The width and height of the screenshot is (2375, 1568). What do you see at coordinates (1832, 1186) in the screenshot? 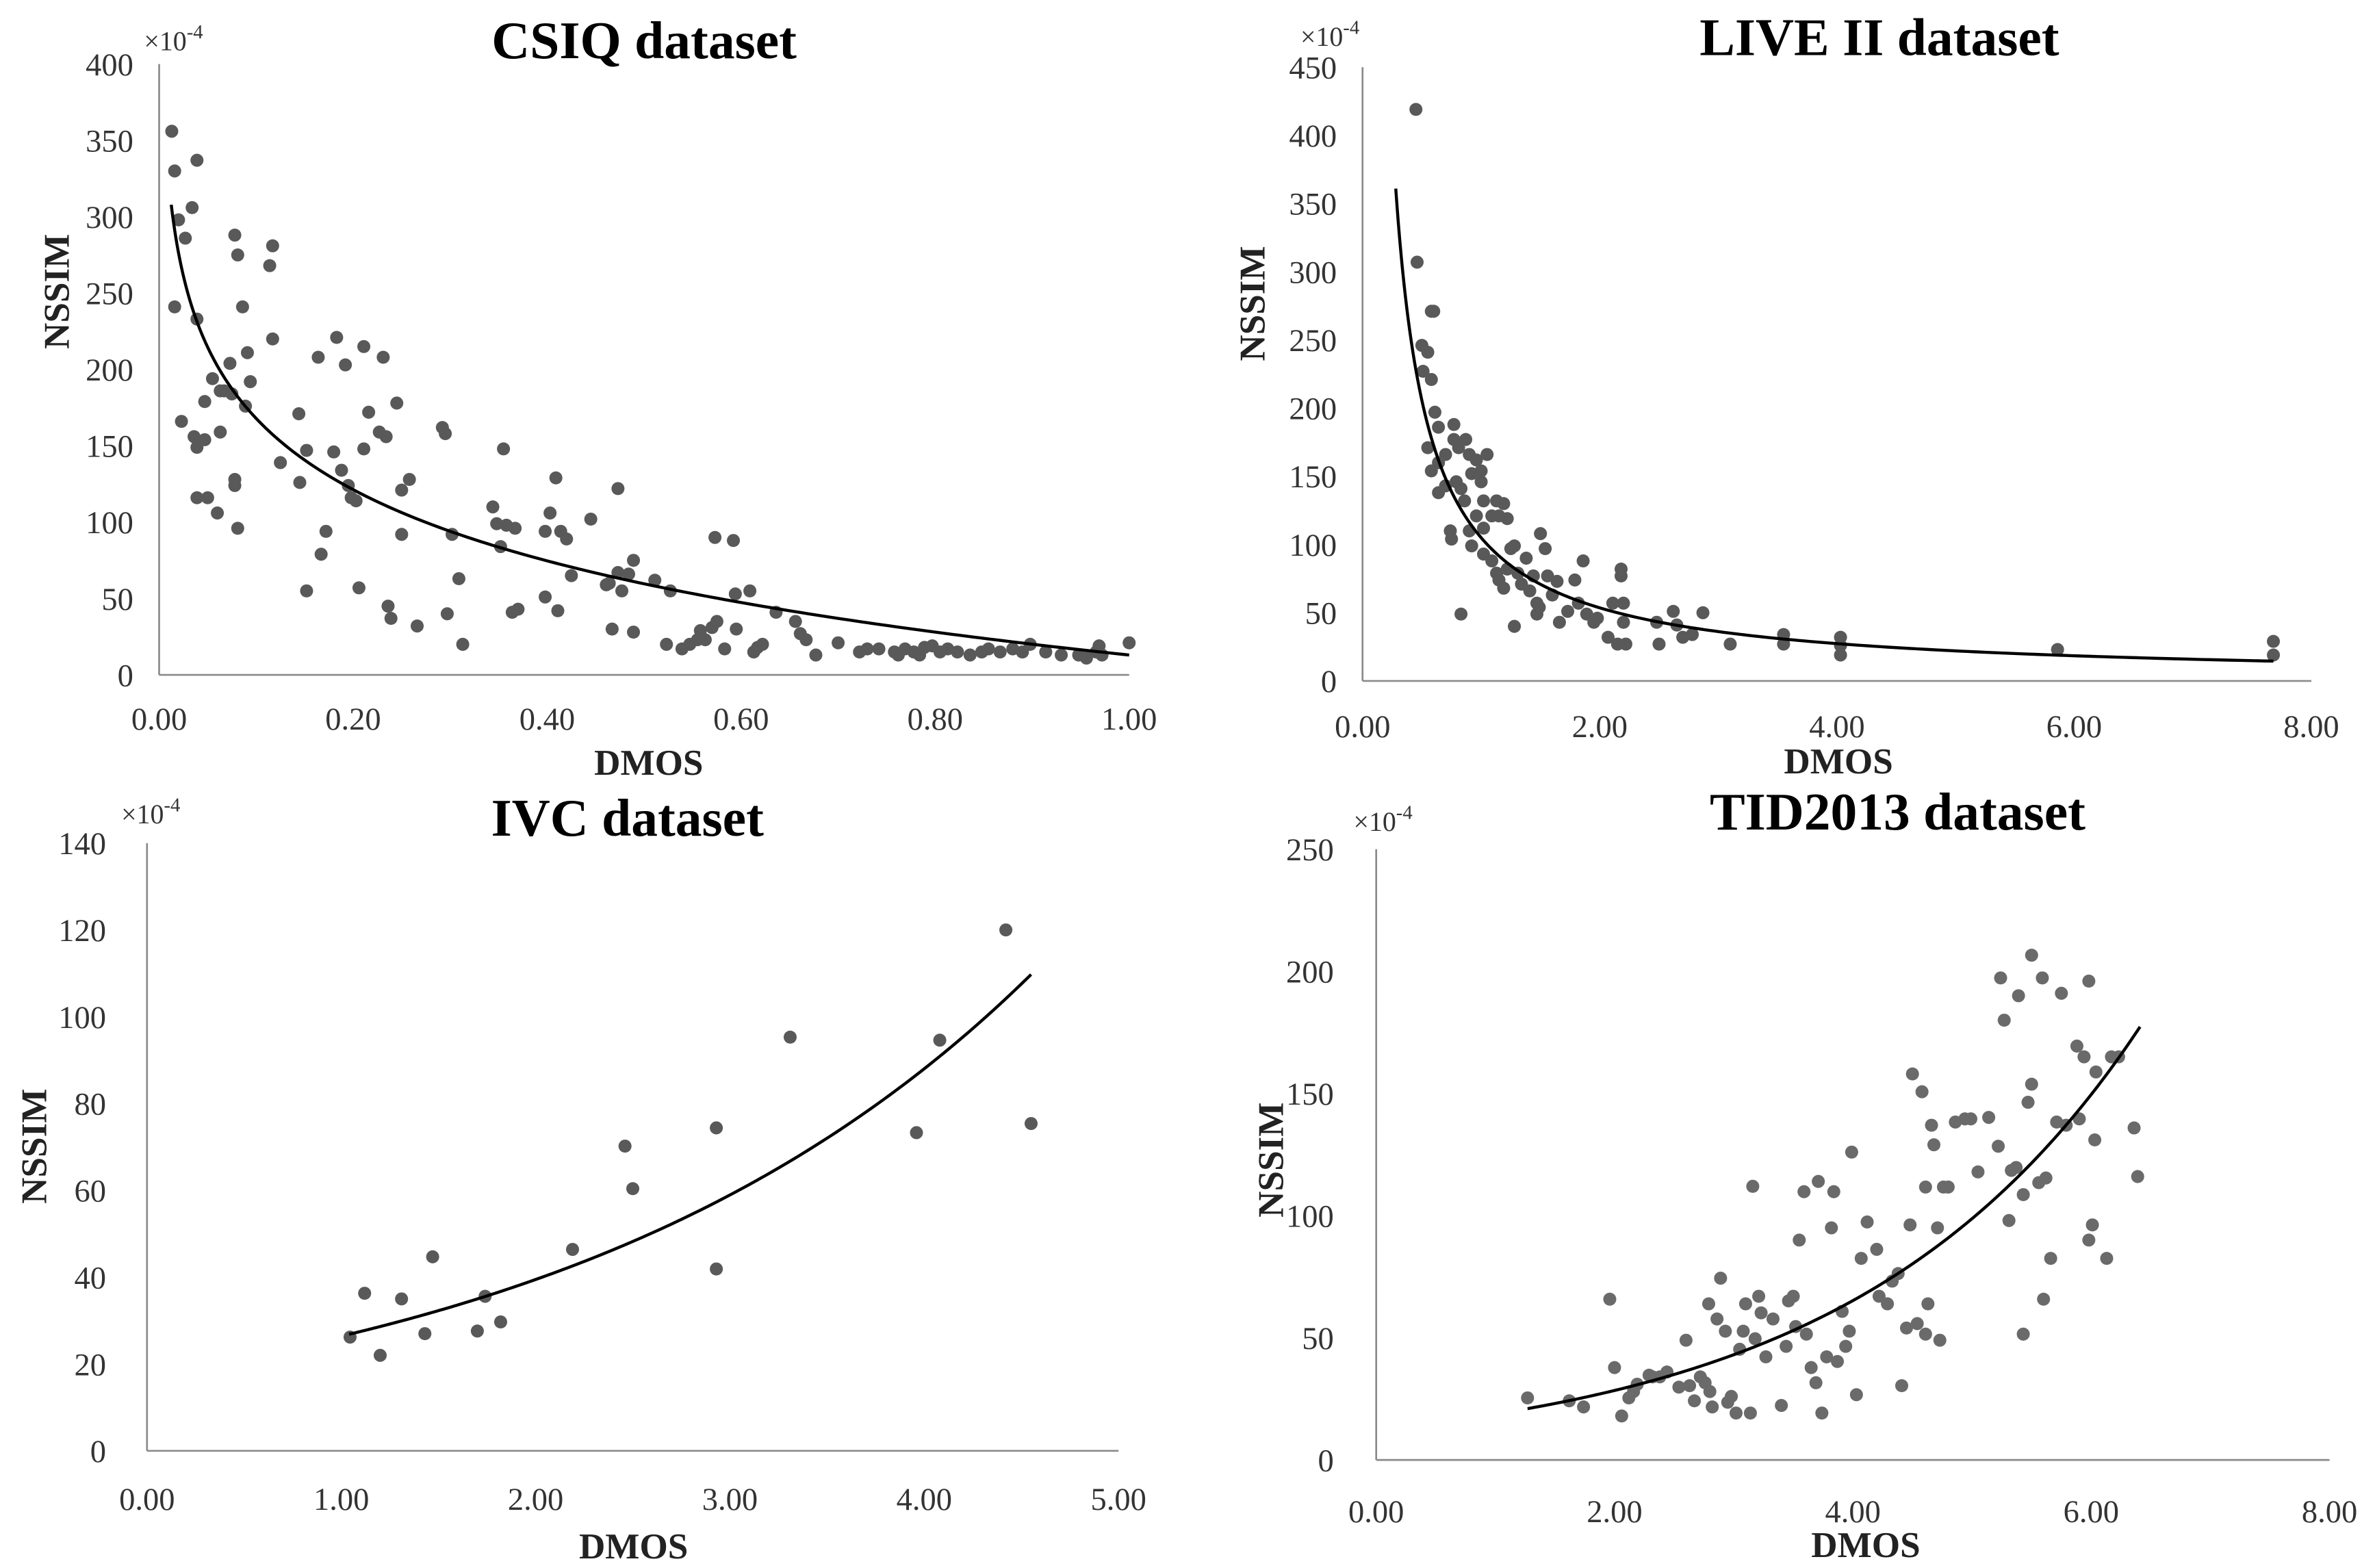
I see `scatter-points` at bounding box center [1832, 1186].